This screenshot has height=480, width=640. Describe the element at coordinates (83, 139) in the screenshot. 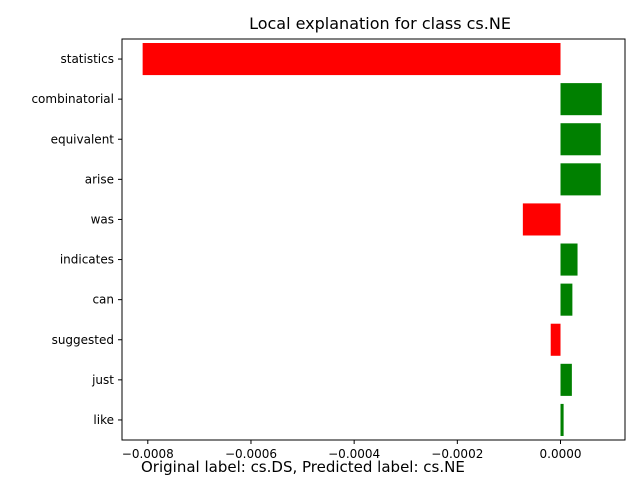

I see `y-tick-label: equivalent` at that location.